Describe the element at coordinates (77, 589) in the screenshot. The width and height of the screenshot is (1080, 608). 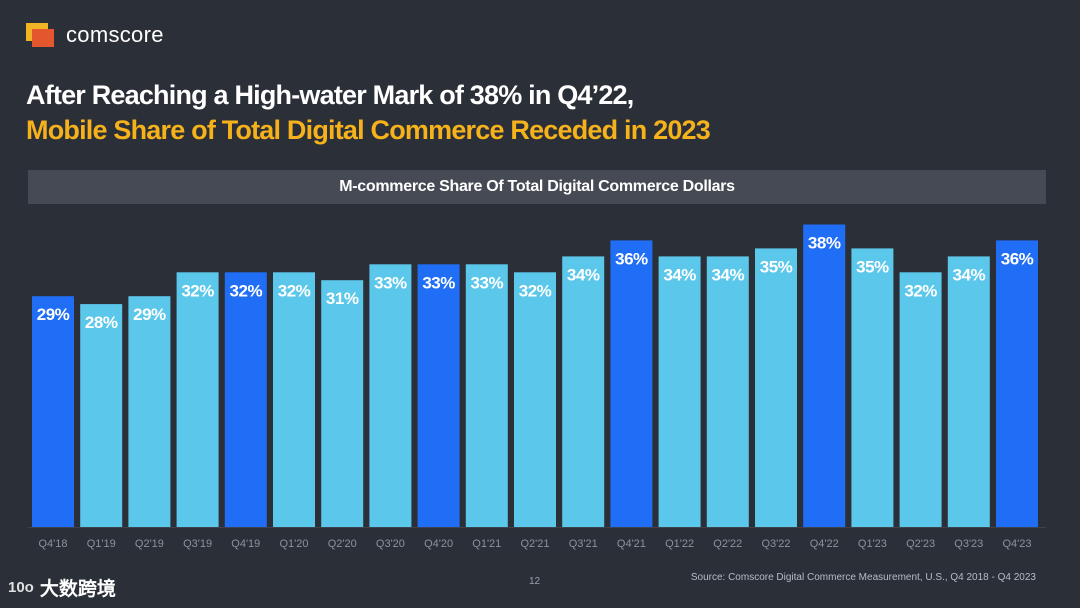
I see `watermark-text: 大数跨境` at that location.